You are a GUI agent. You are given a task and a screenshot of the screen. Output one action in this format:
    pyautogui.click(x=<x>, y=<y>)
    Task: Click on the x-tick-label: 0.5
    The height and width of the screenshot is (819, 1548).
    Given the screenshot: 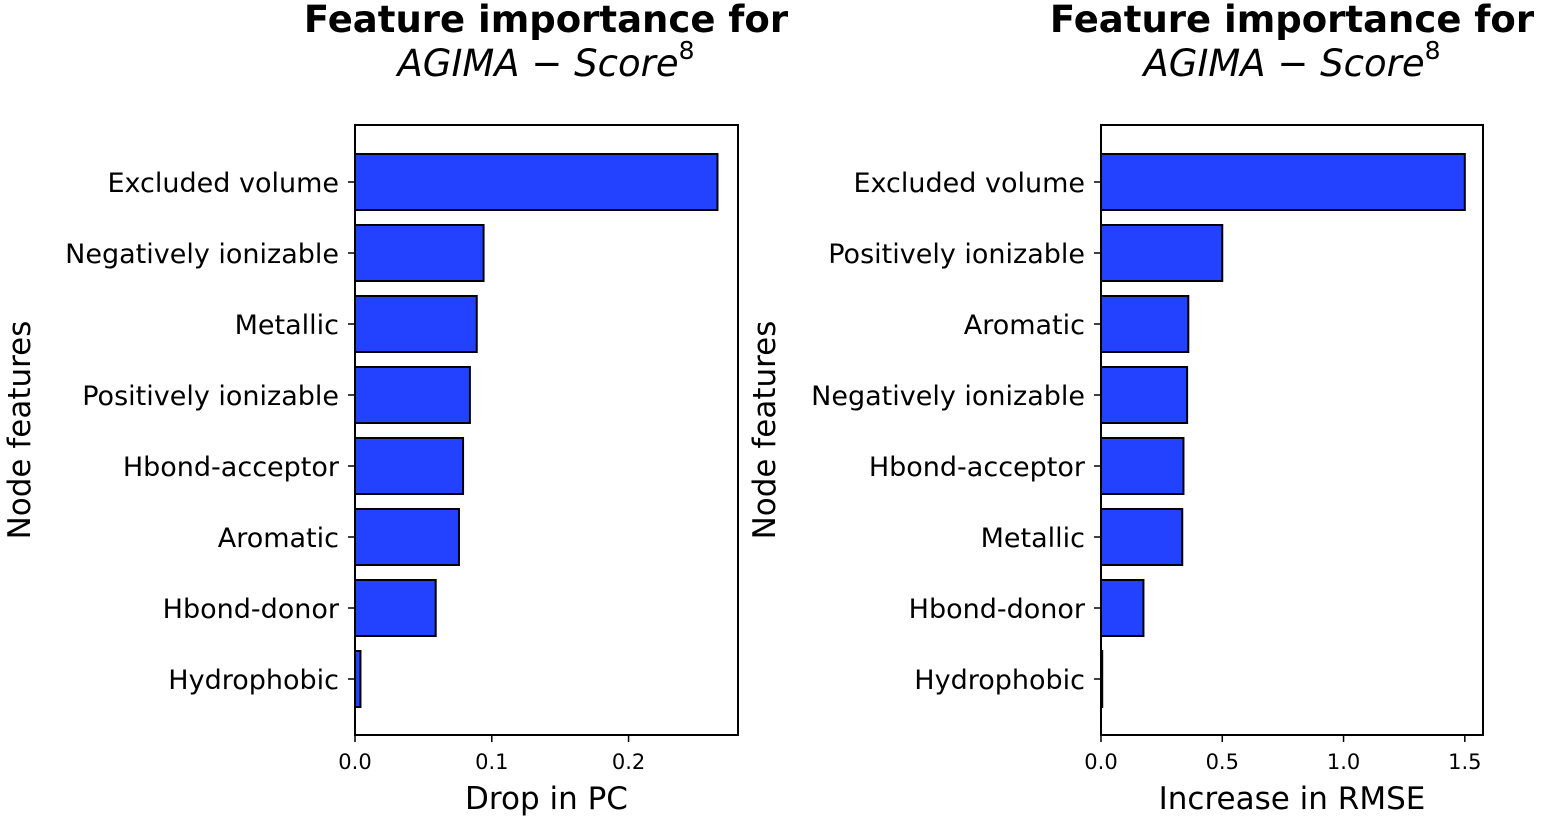 What is the action you would take?
    pyautogui.click(x=1222, y=762)
    